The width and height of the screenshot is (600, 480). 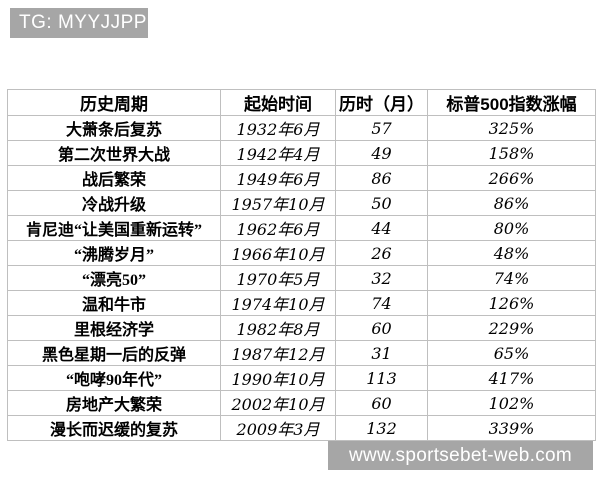 What do you see at coordinates (511, 128) in the screenshot?
I see `gain-cell: 325%` at bounding box center [511, 128].